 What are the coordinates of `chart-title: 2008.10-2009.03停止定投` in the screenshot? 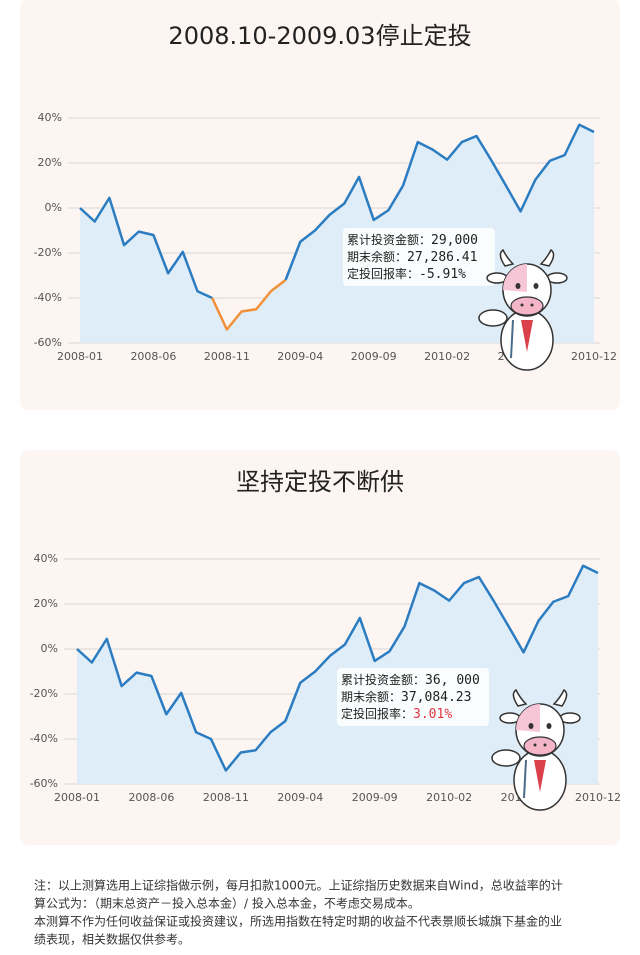 It's located at (319, 36).